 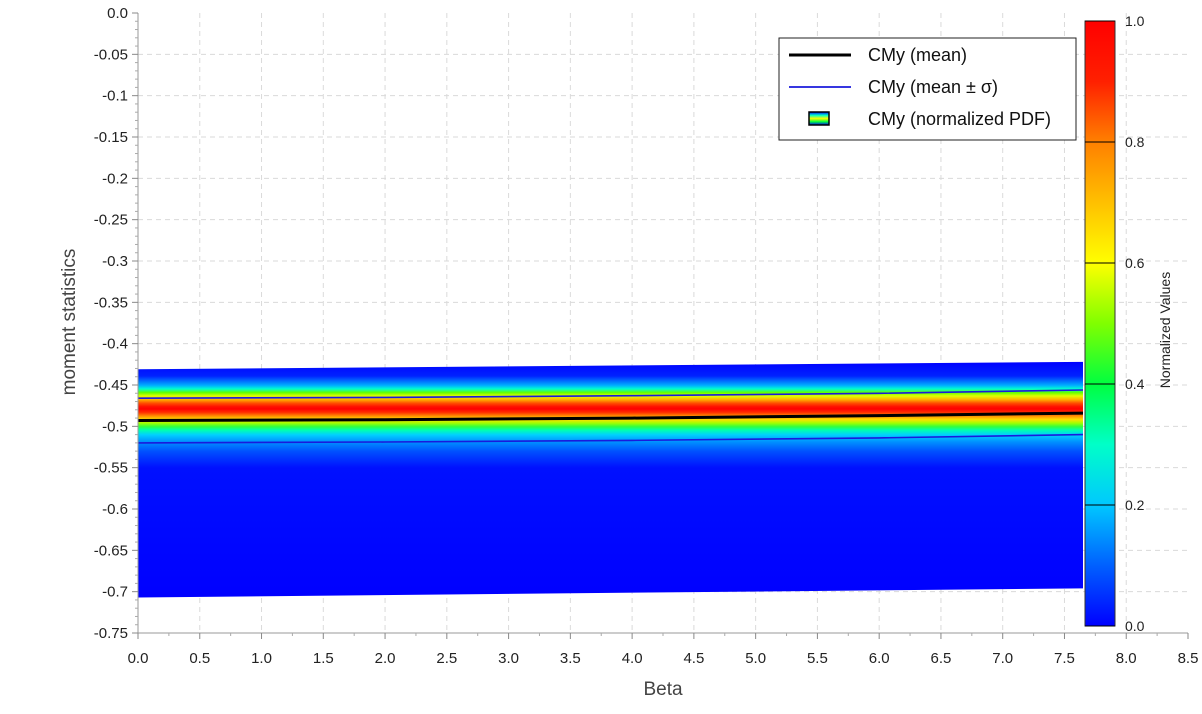 What do you see at coordinates (138, 658) in the screenshot?
I see `x-tick-label: 0.0` at bounding box center [138, 658].